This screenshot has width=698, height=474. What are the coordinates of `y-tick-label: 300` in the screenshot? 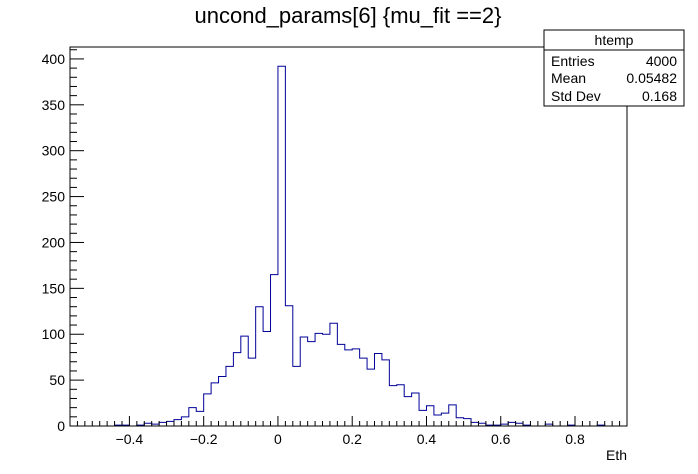 It's located at (54, 151).